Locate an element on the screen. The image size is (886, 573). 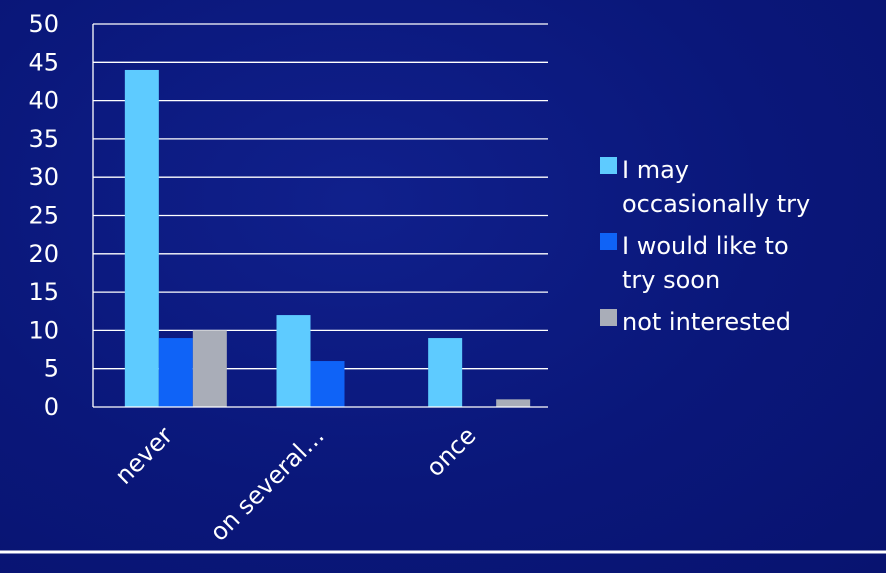
y-tick-label: 10 is located at coordinates (43, 330).